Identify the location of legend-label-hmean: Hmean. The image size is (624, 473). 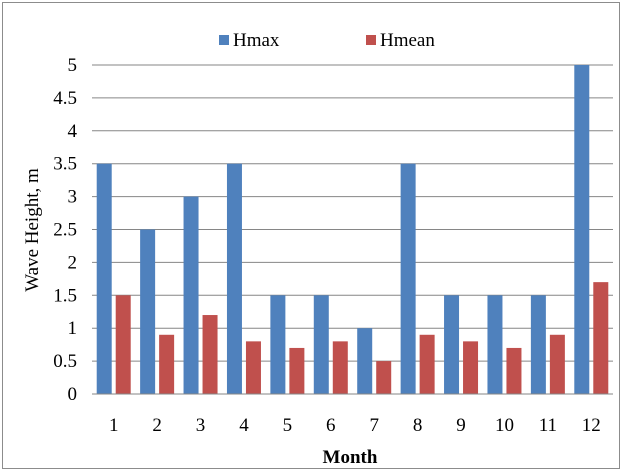
(407, 40).